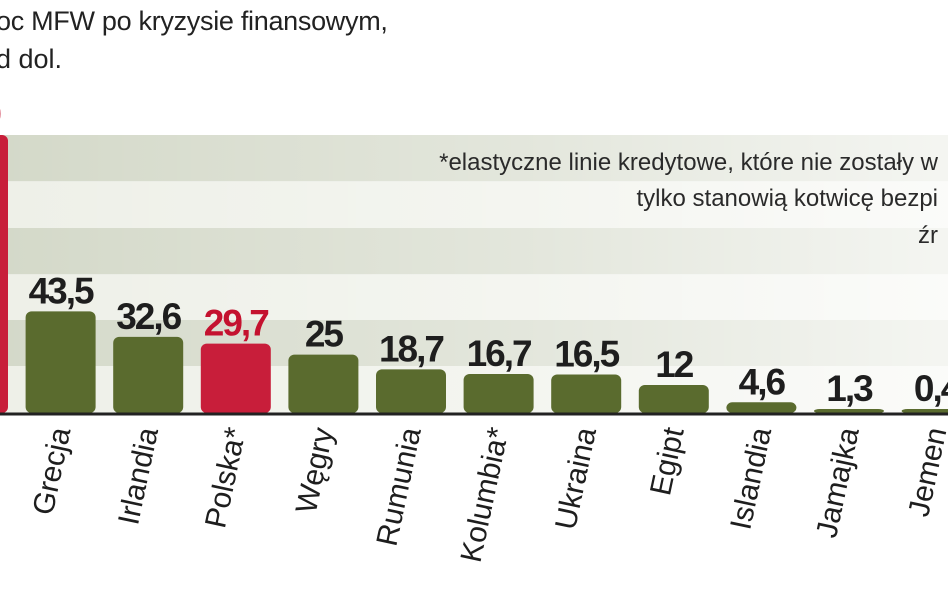 The height and width of the screenshot is (593, 948). I want to click on bar-islandia, so click(761, 407).